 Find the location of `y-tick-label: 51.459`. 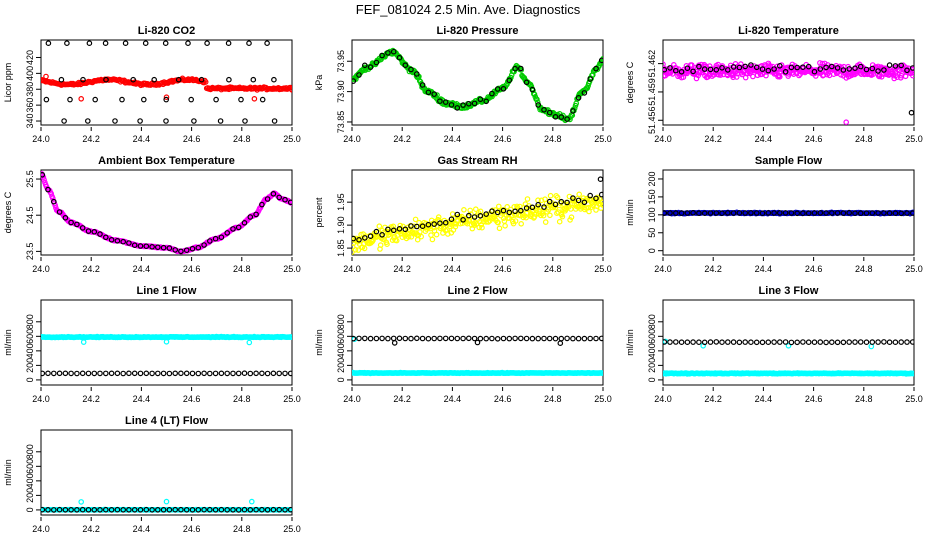

y-tick-label: 51.459 is located at coordinates (652, 92).